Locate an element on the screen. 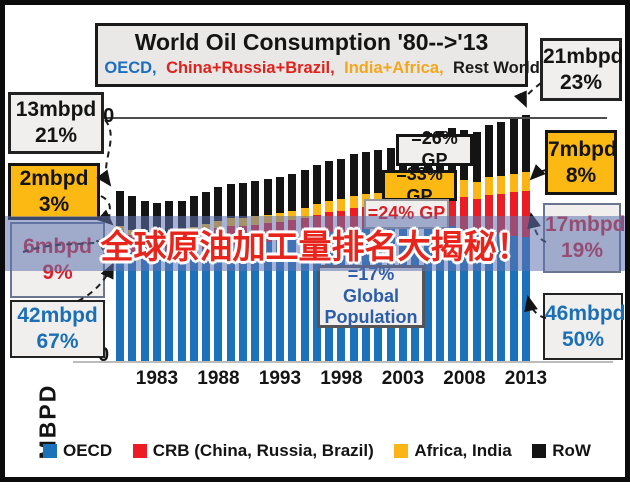 Image resolution: width=630 pixels, height=490 pixels. bar-2011 is located at coordinates (501, 241).